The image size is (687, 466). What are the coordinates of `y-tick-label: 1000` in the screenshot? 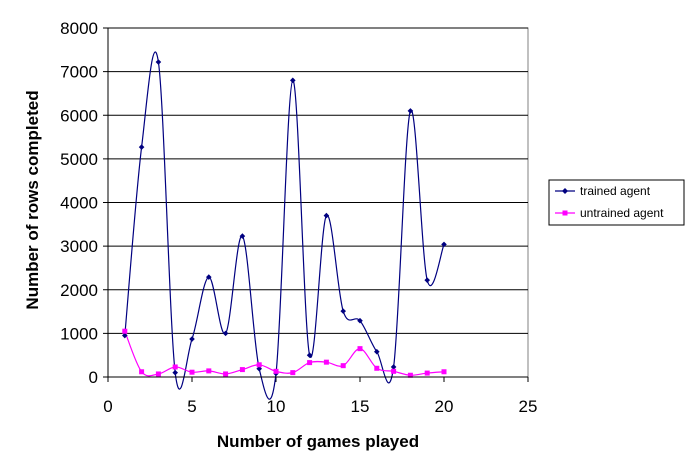 It's located at (79, 333).